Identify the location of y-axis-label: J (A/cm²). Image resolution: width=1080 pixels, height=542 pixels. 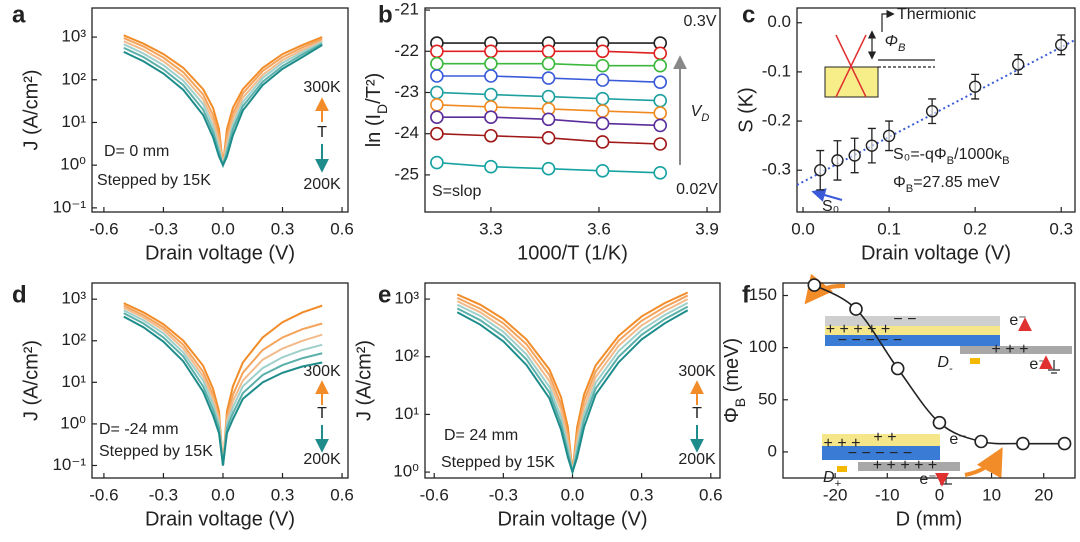
(31, 380).